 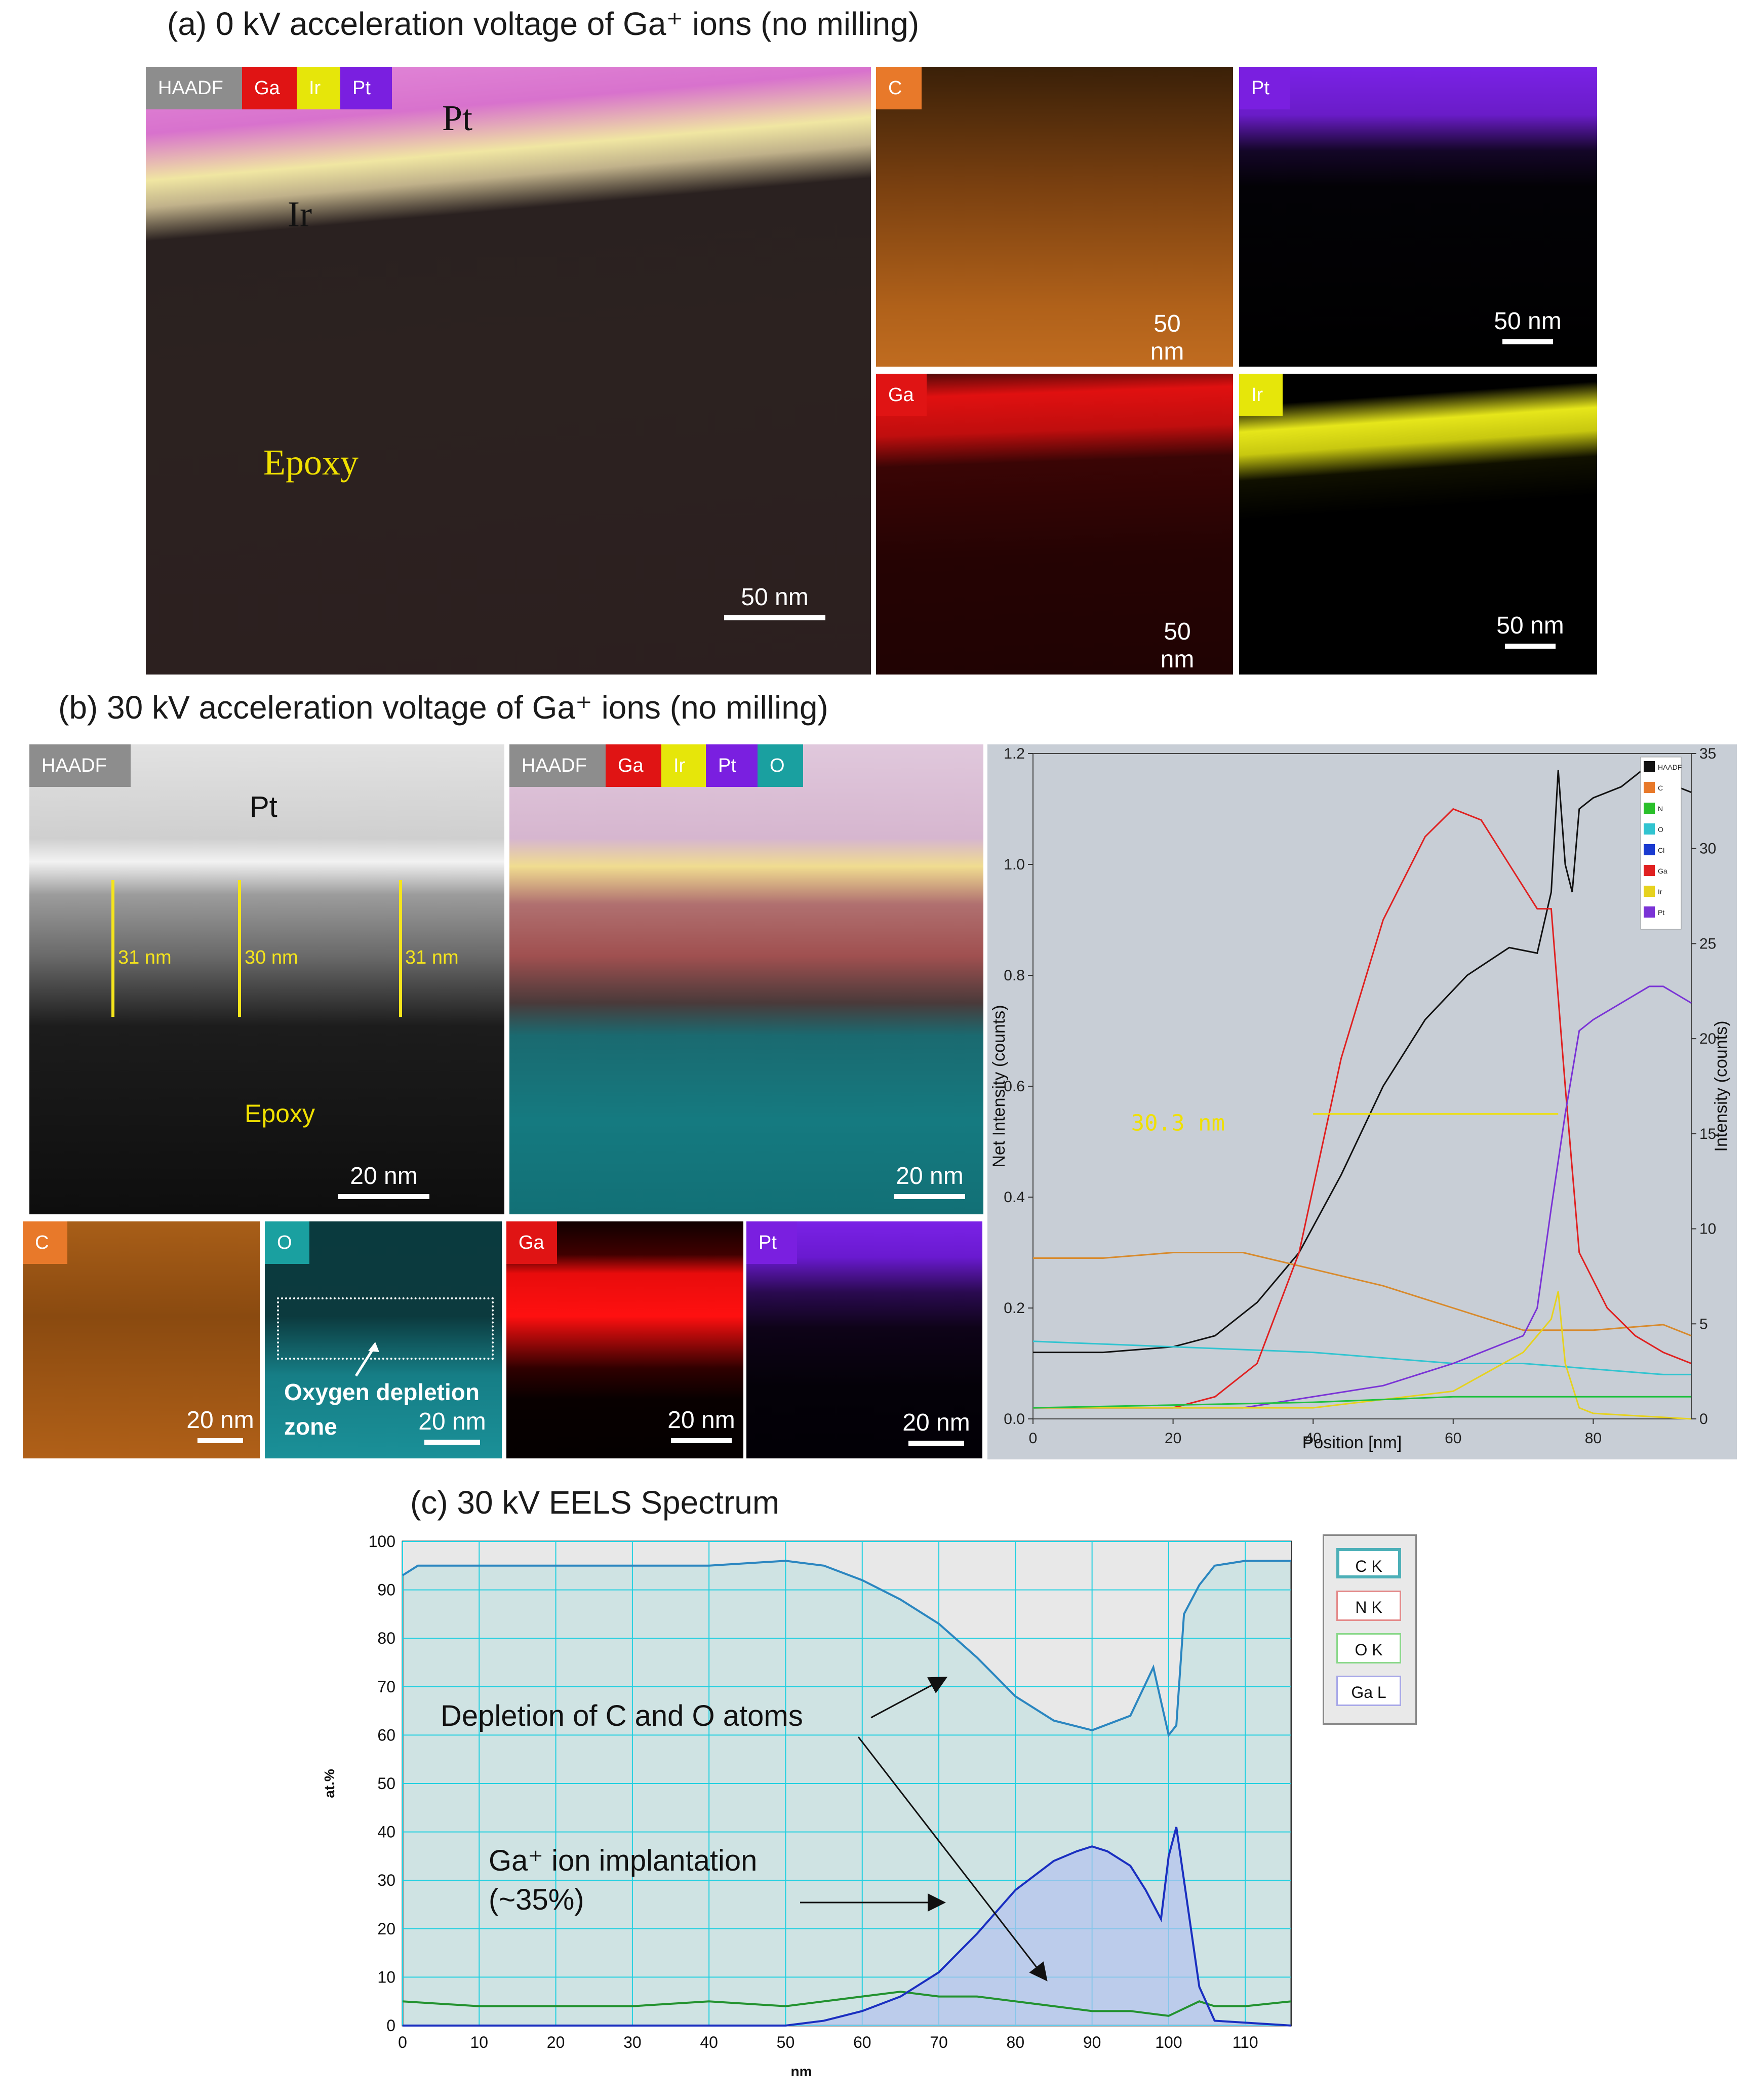 What do you see at coordinates (1662, 871) in the screenshot?
I see `legend-label-ga: Ga` at bounding box center [1662, 871].